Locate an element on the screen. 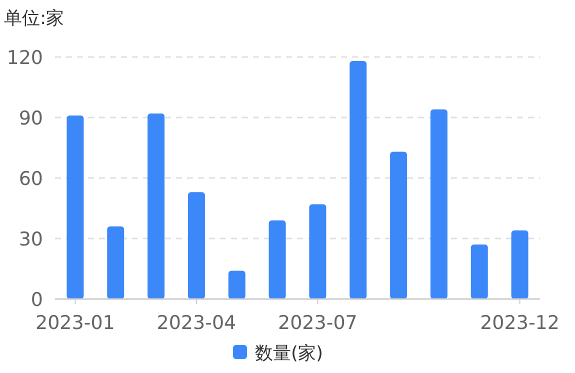 This screenshot has width=575, height=373. x-tick-label: 2023-04 is located at coordinates (196, 323).